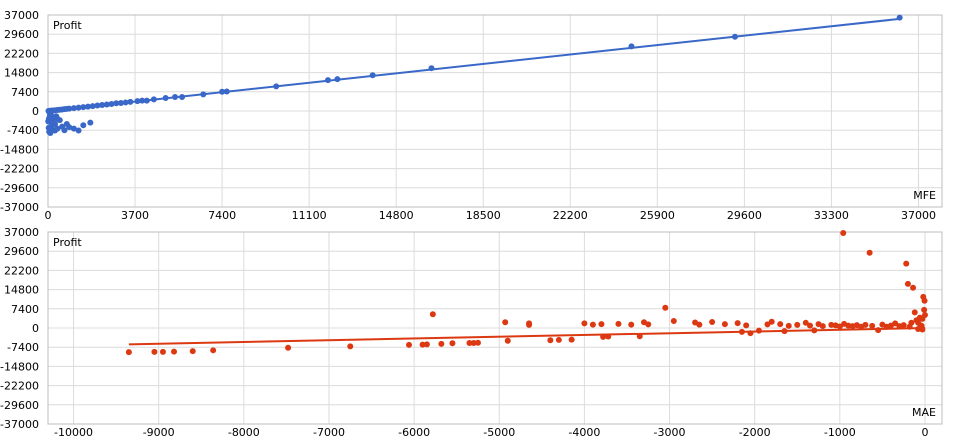 This screenshot has width=960, height=446. I want to click on x-tick-label: -7000, so click(329, 432).